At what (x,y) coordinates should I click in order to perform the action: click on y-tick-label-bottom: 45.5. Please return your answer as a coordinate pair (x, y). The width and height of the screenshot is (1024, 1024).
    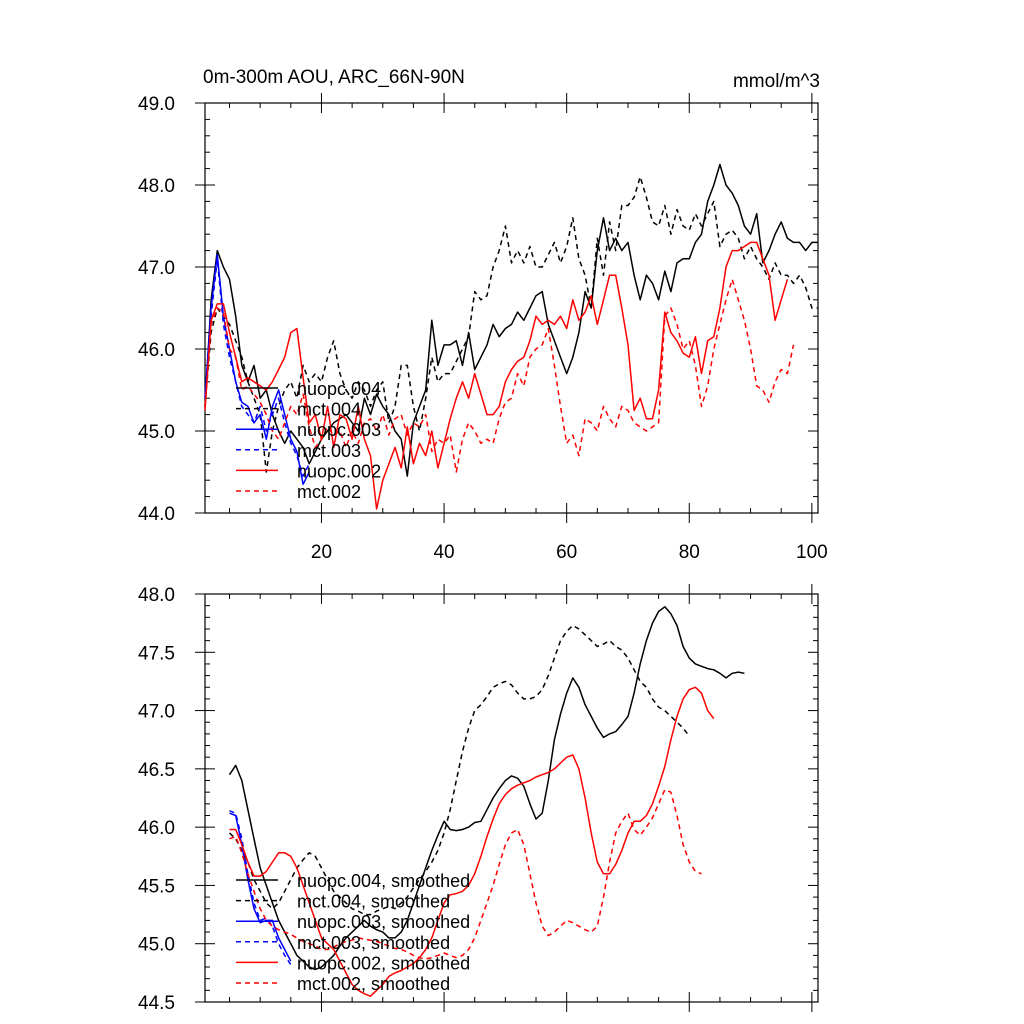
    Looking at the image, I should click on (156, 886).